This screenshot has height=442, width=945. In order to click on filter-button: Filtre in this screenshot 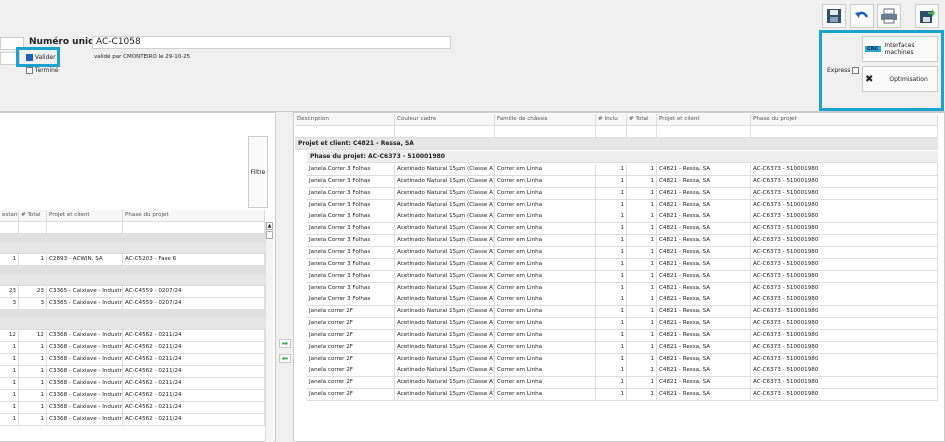, I will do `click(258, 172)`.